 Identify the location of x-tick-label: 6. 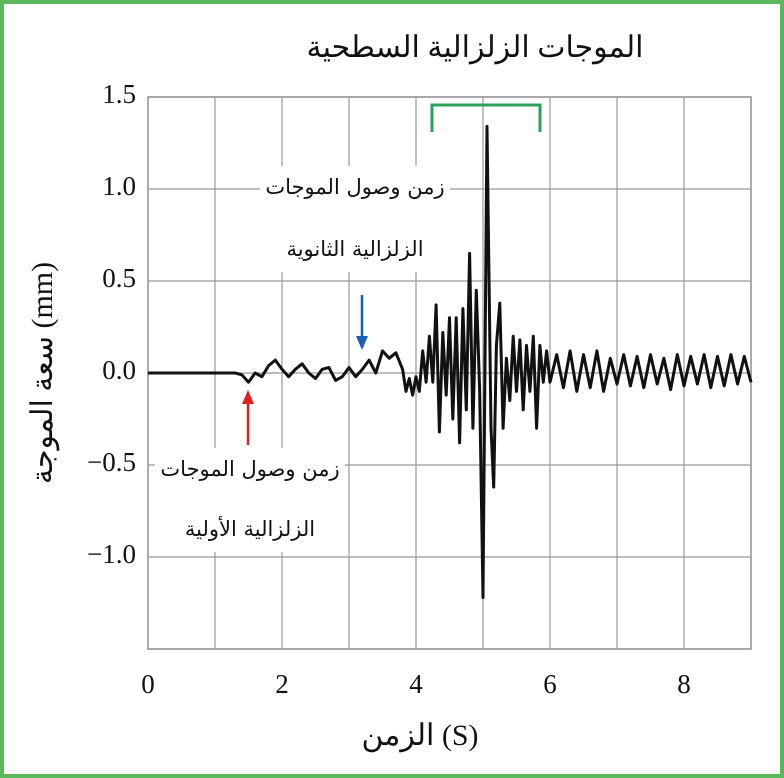
(550, 684).